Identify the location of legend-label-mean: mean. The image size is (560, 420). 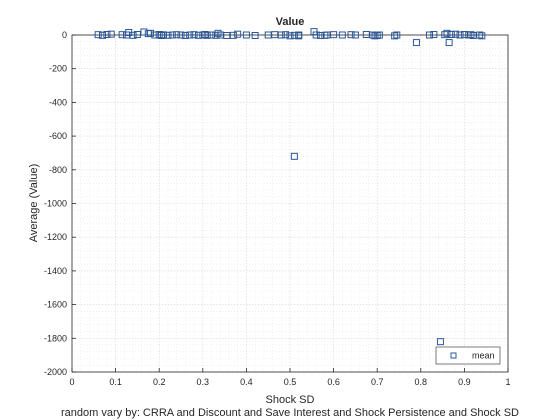
(483, 356).